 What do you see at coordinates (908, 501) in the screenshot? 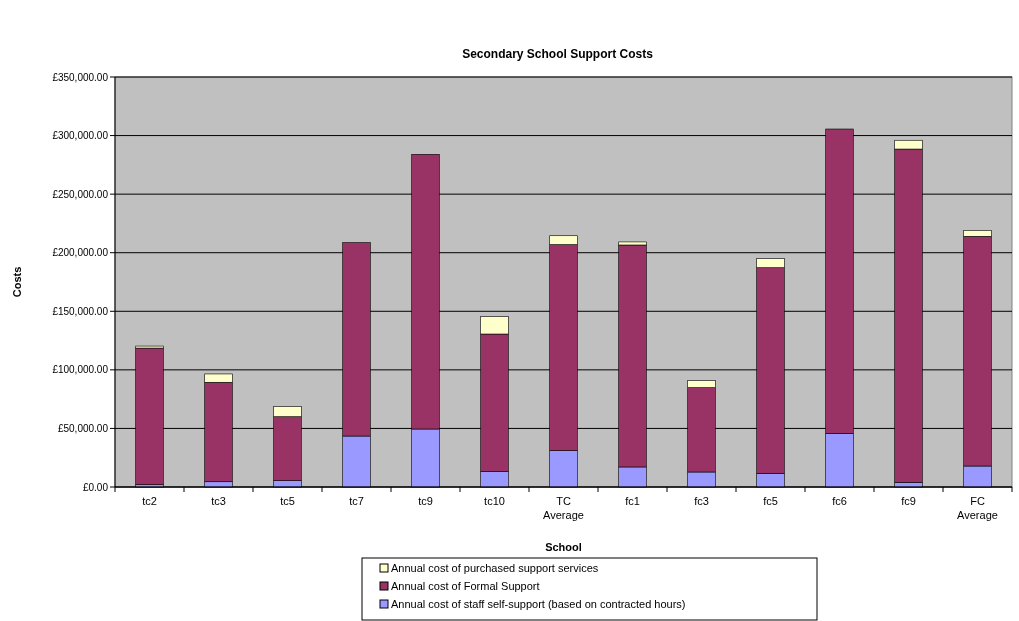
I see `x-tick-label: fc9` at bounding box center [908, 501].